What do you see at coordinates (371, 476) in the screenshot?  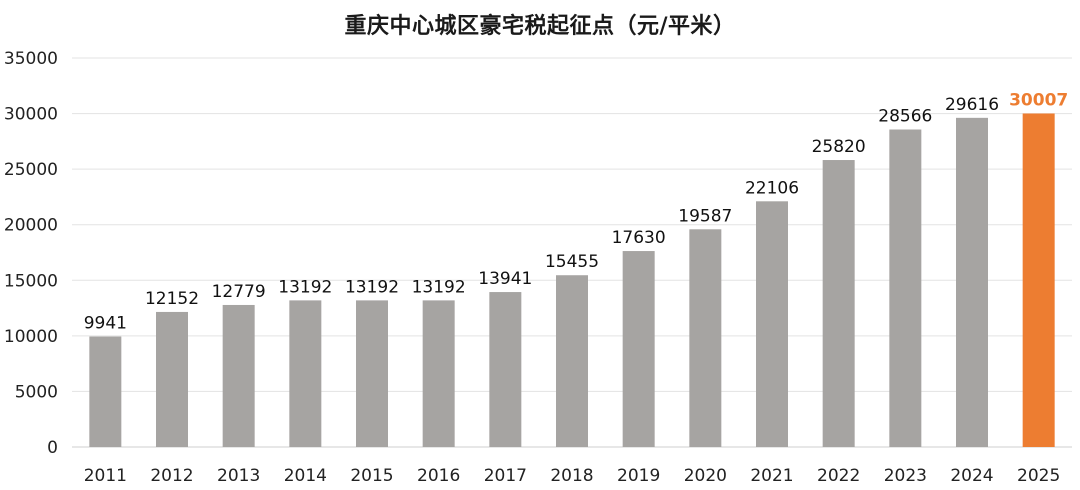 I see `x-tick-label: 2015` at bounding box center [371, 476].